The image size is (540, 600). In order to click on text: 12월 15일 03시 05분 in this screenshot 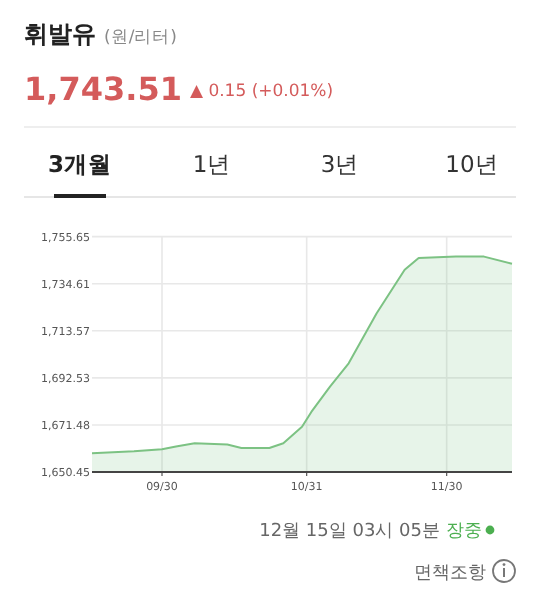, I will do `click(349, 532)`.